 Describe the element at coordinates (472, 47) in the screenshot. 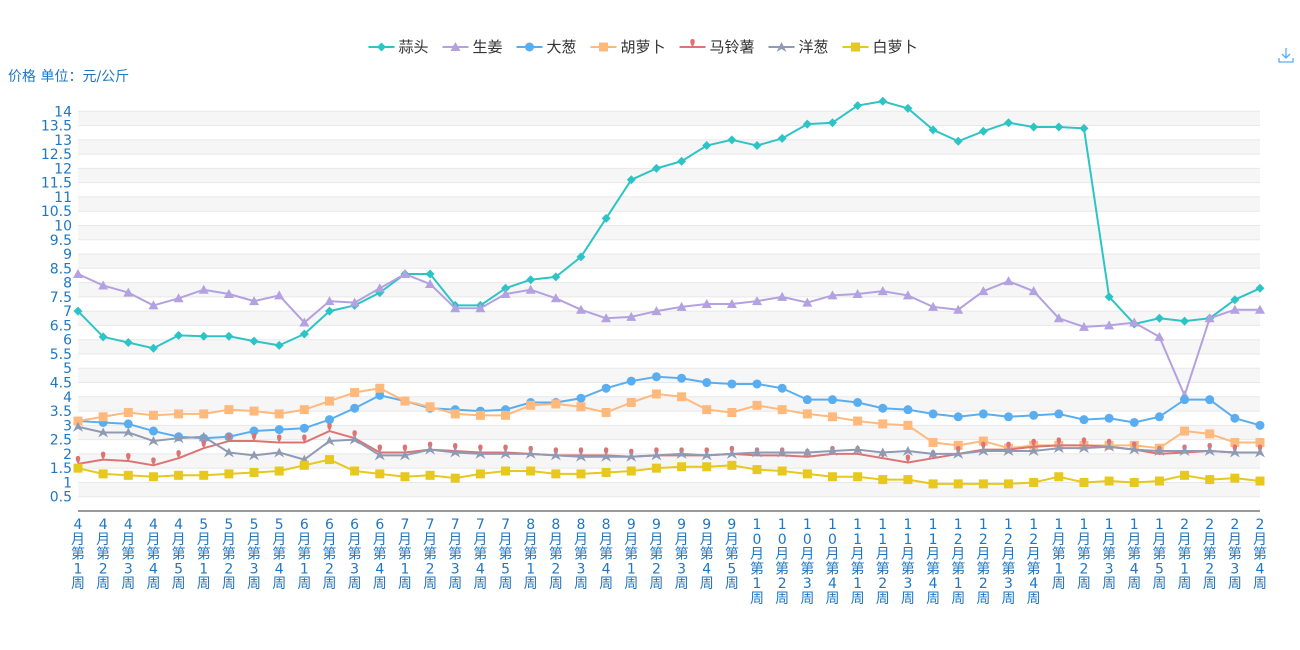

I see `legend-item-1: 生姜` at that location.